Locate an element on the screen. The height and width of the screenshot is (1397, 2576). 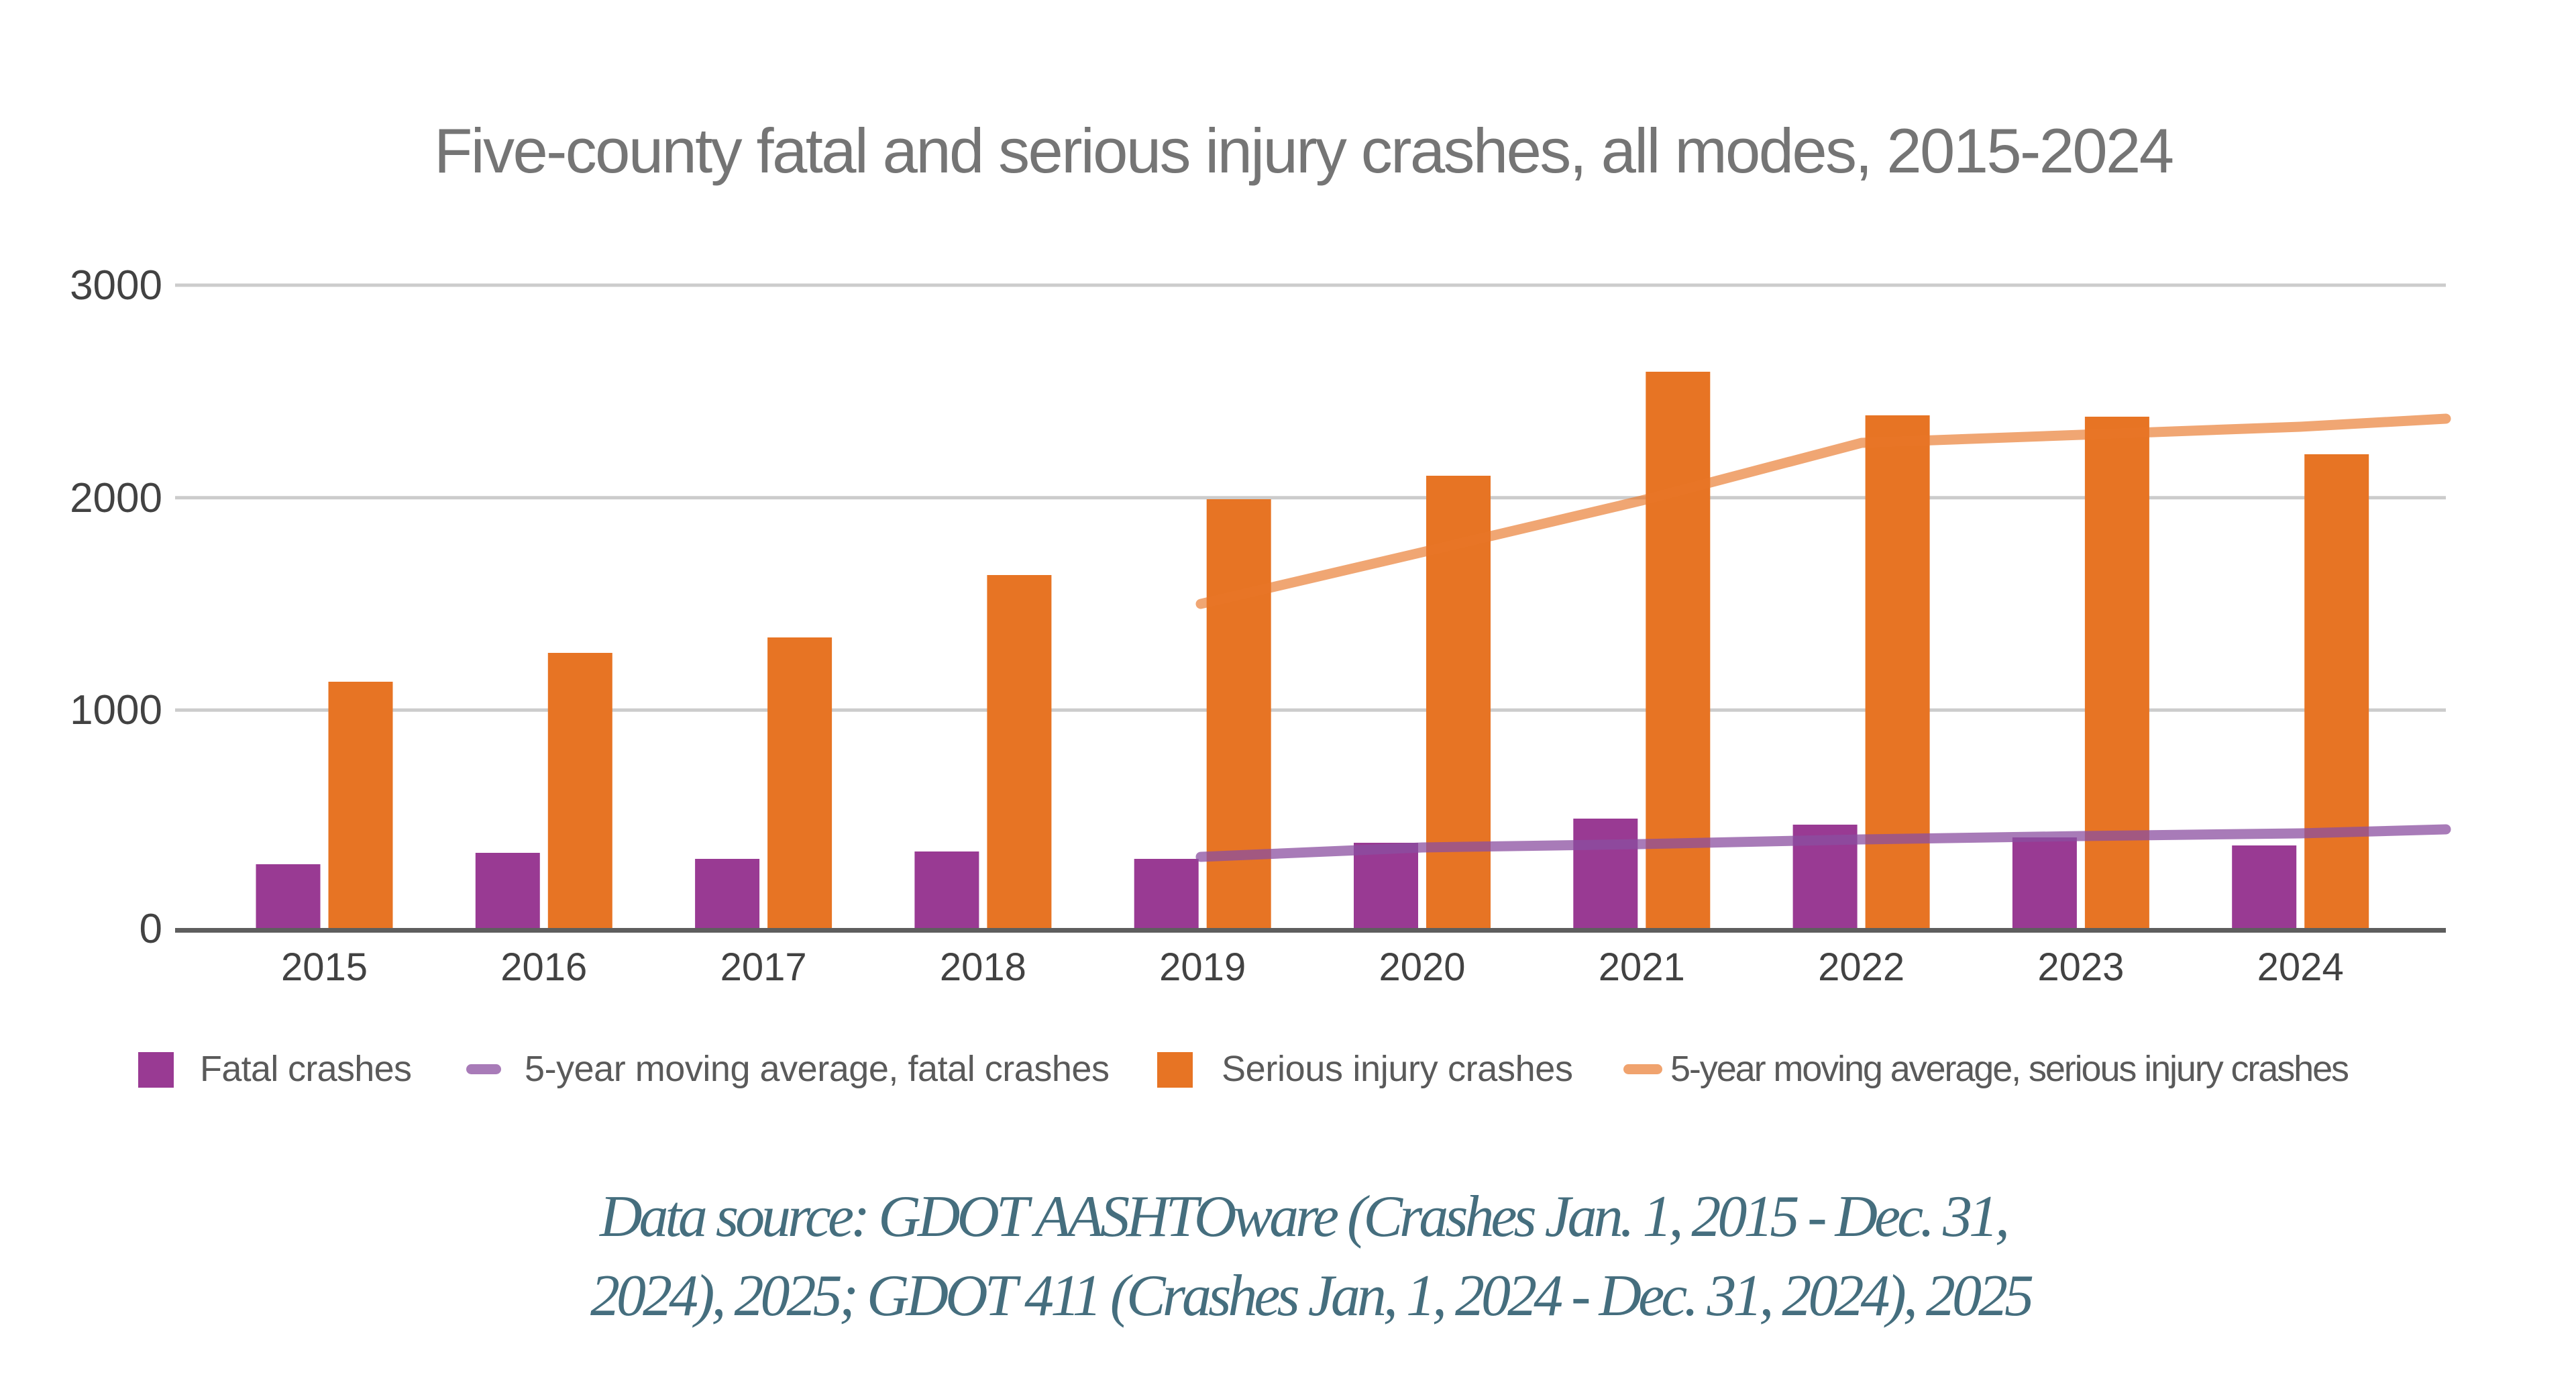
svg-text: 2017 is located at coordinates (763, 967).